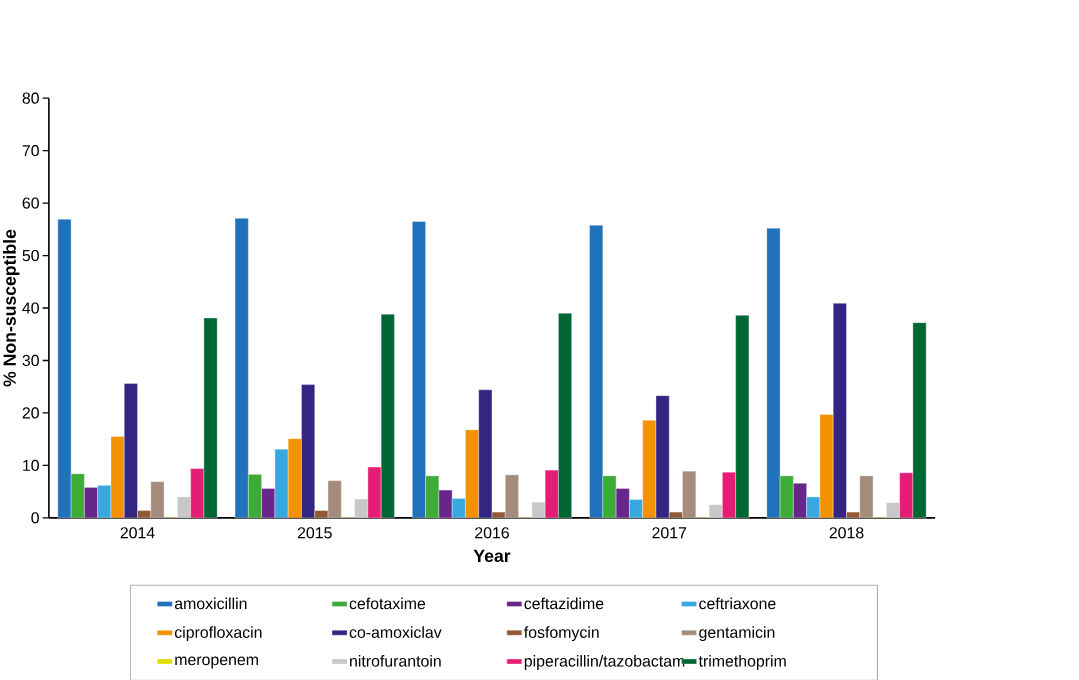 Image resolution: width=1079 pixels, height=680 pixels. Describe the element at coordinates (395, 632) in the screenshot. I see `legend-label: co-amoxiclav` at that location.